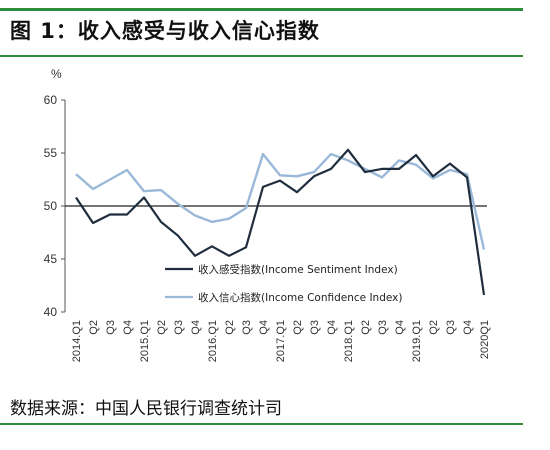 The width and height of the screenshot is (550, 450). I want to click on x-tick-label: 2019.Q1, so click(417, 341).